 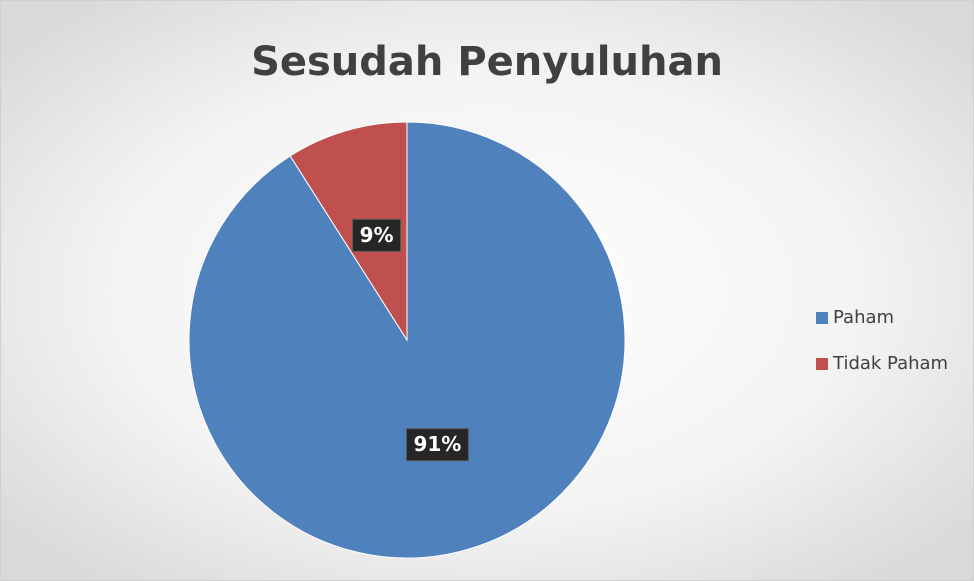 I want to click on data-label: 91%, so click(x=437, y=445).